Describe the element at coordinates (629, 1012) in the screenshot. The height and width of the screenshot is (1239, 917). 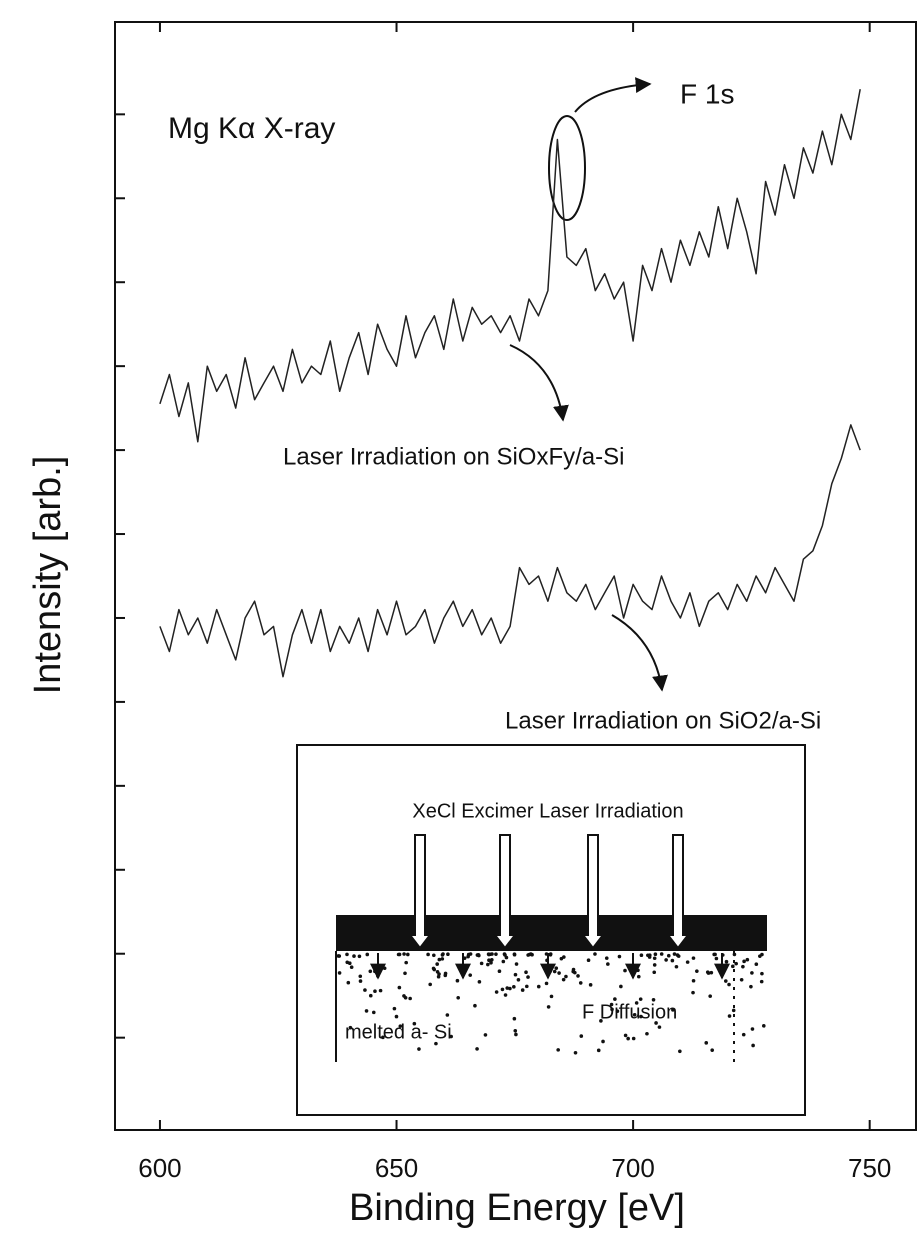
I see `inset-label: F Diffusion` at that location.